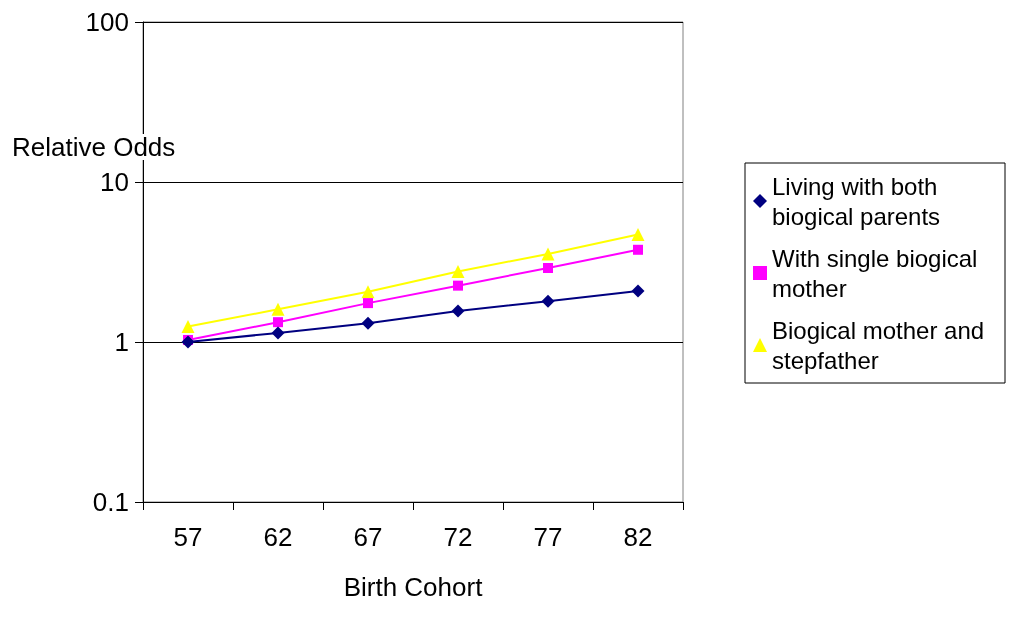  What do you see at coordinates (110, 502) in the screenshot?
I see `y-tick-label: 0.1` at bounding box center [110, 502].